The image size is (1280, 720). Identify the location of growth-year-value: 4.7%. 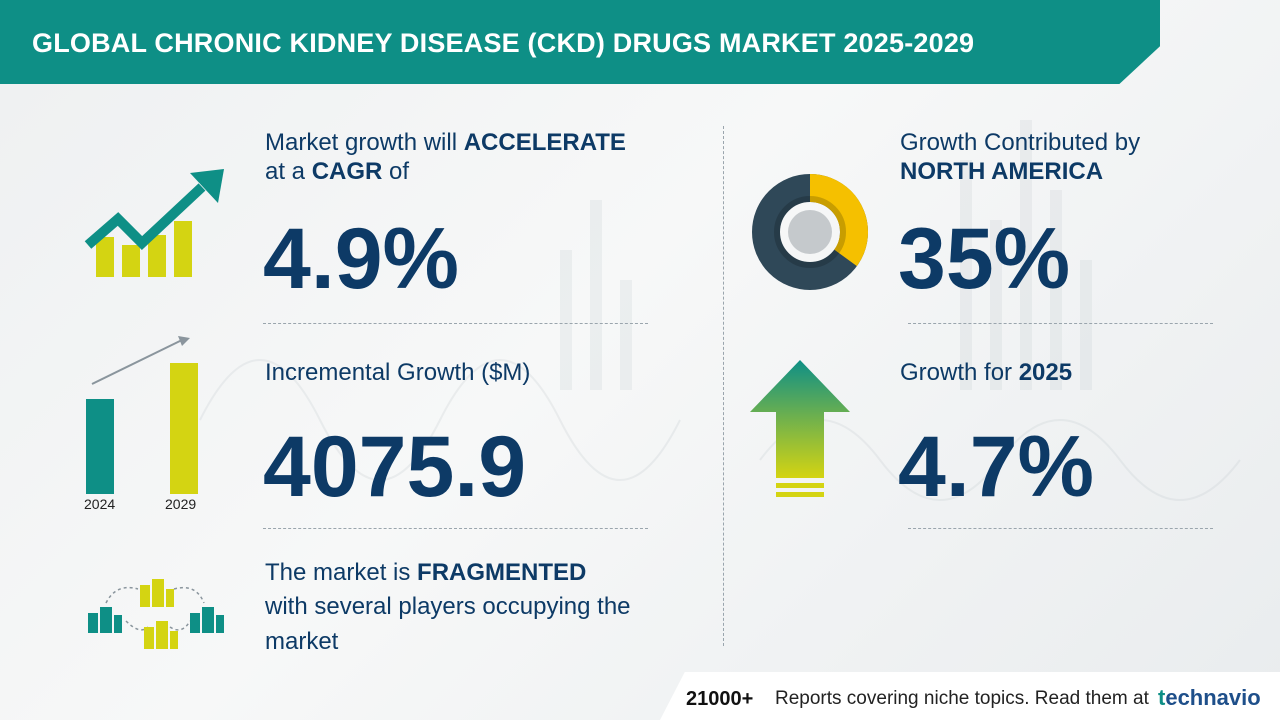
(996, 467).